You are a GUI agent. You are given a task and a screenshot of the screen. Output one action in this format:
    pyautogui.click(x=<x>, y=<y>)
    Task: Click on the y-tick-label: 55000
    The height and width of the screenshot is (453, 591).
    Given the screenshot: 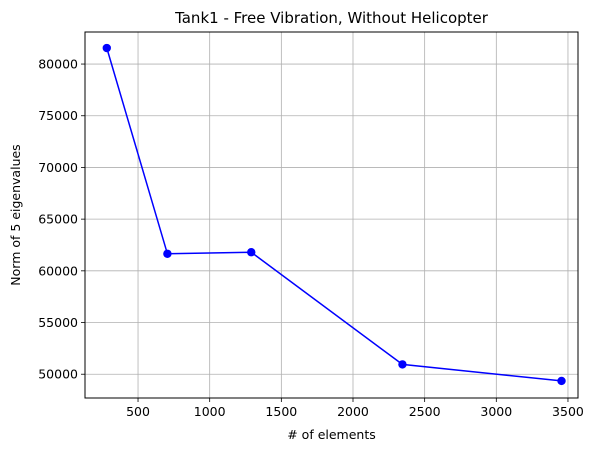 What is the action you would take?
    pyautogui.click(x=58, y=322)
    